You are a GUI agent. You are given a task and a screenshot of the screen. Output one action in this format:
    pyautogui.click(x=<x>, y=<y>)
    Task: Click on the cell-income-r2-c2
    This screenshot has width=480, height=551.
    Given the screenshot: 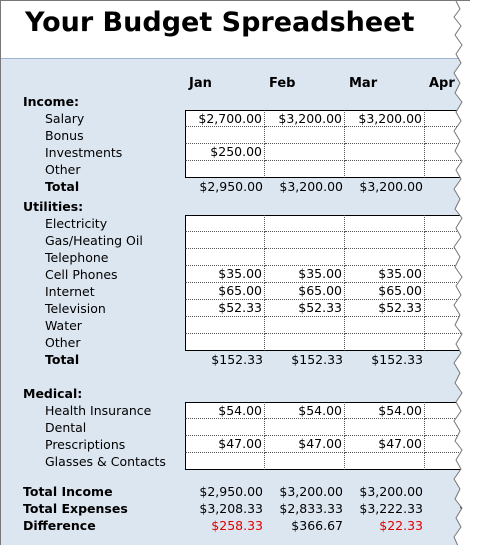 What is the action you would take?
    pyautogui.click(x=385, y=152)
    